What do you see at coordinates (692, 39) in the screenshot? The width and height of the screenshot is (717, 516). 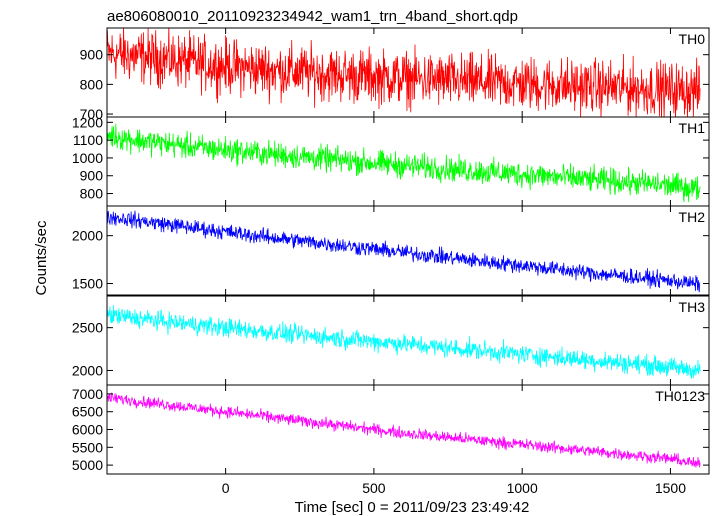 I see `panel-label: TH0` at bounding box center [692, 39].